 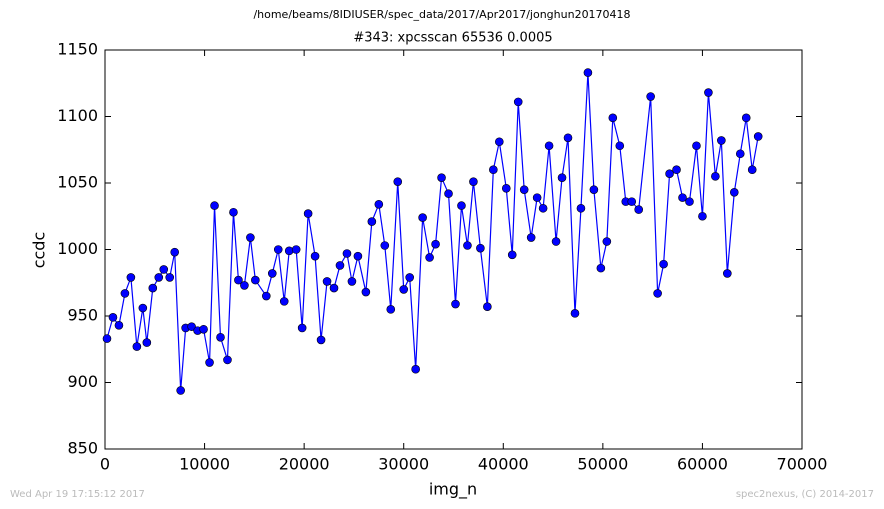 I want to click on y-tick-label: 1150, so click(x=77, y=49).